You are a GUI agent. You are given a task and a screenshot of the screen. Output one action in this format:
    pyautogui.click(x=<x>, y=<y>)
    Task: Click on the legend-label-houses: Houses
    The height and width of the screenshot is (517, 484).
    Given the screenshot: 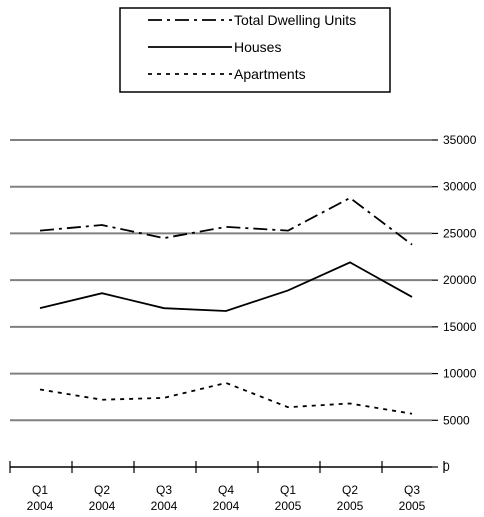 What is the action you would take?
    pyautogui.click(x=257, y=47)
    